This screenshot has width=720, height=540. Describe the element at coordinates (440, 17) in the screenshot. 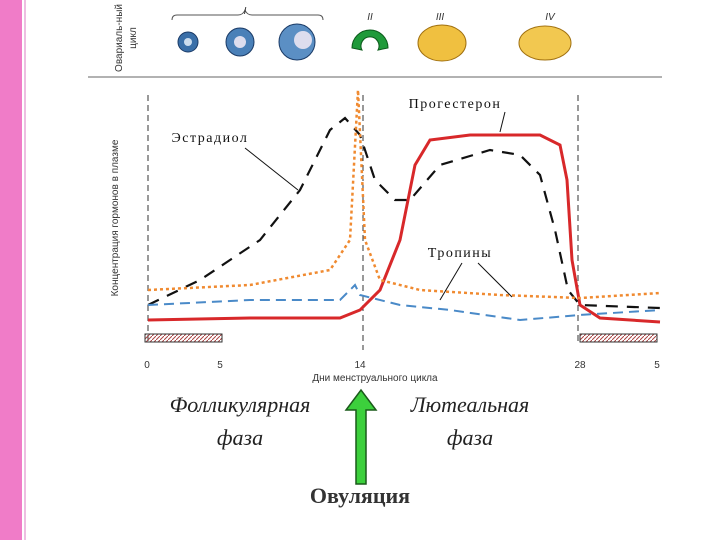

I see `stage-label: III` at that location.